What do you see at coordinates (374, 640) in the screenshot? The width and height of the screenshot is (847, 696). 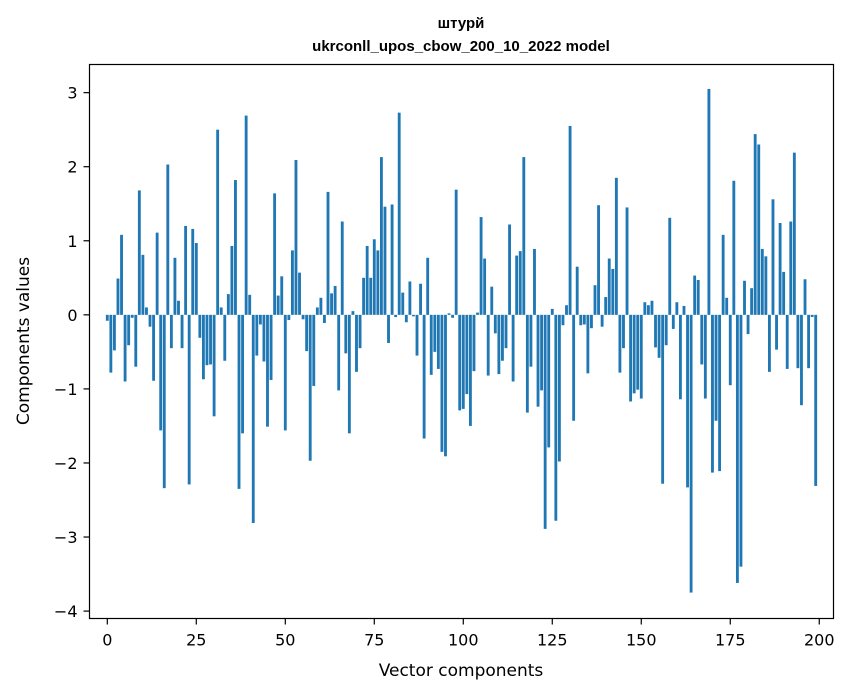 I see `x-tick-label: 75` at bounding box center [374, 640].